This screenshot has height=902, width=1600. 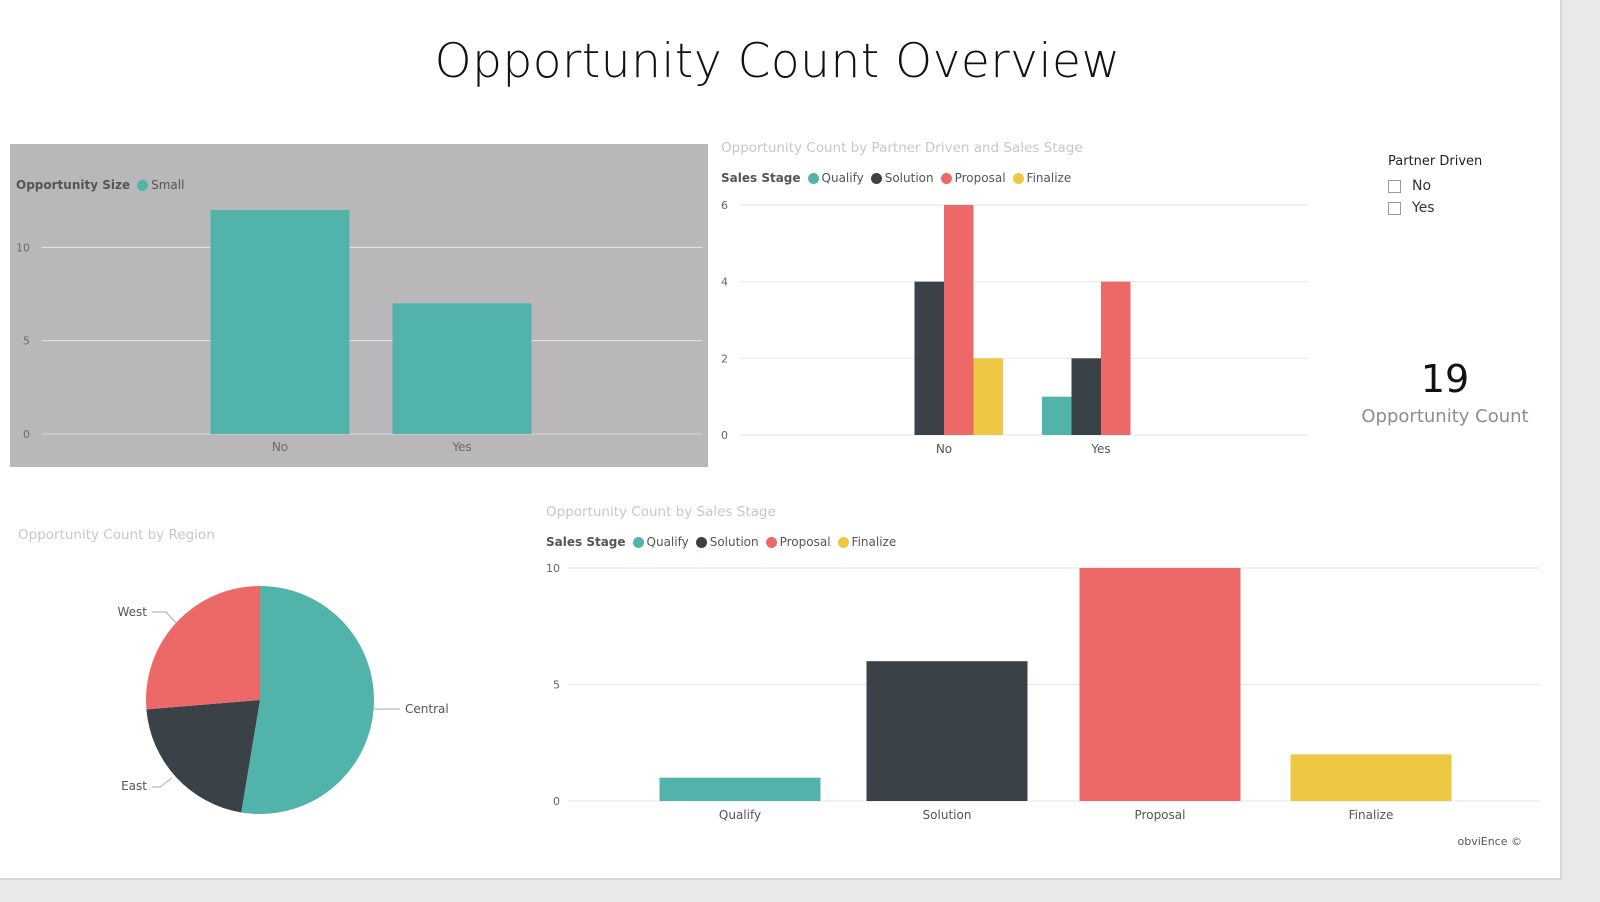 I want to click on x-tick-label: Solution, so click(x=947, y=815).